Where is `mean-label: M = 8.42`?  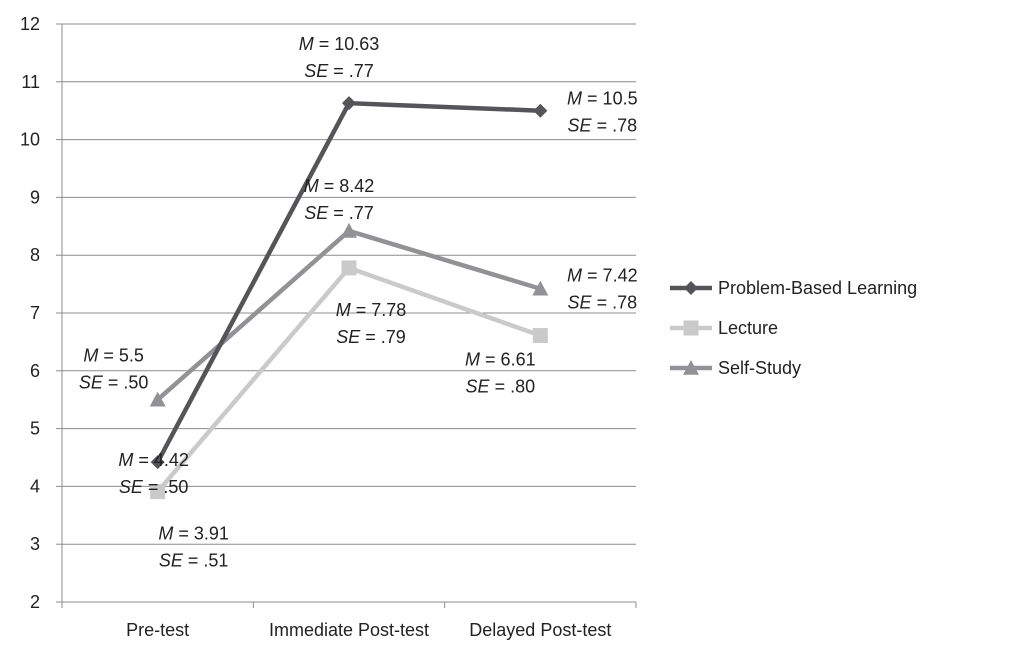
mean-label: M = 8.42 is located at coordinates (339, 186).